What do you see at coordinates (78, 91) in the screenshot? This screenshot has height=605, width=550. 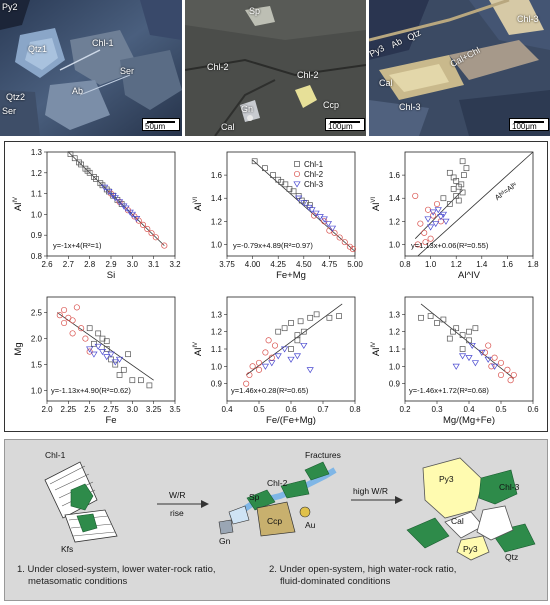 I see `label-ab: Ab` at bounding box center [78, 91].